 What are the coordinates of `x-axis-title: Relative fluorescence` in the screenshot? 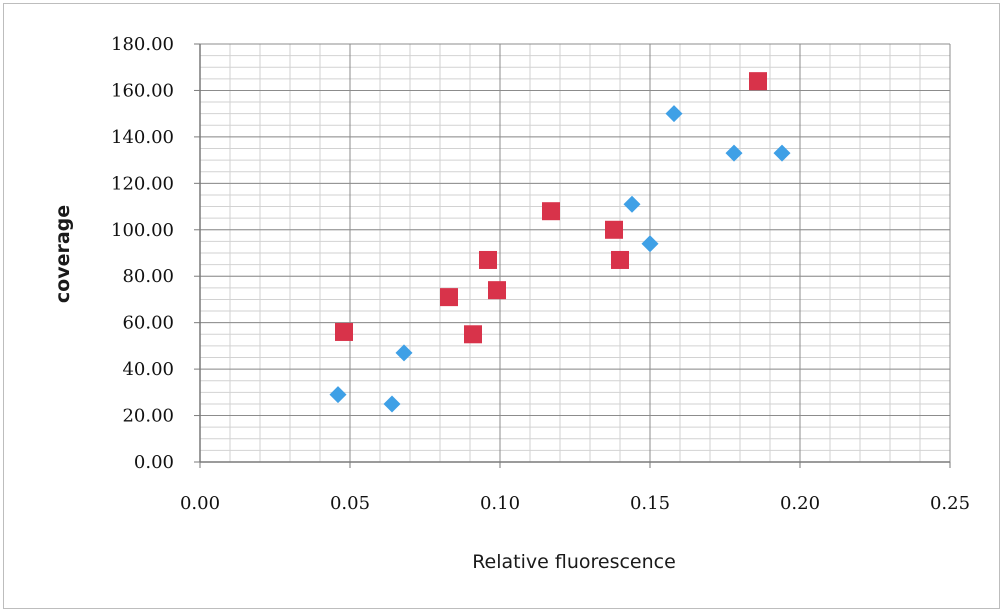 It's located at (574, 562).